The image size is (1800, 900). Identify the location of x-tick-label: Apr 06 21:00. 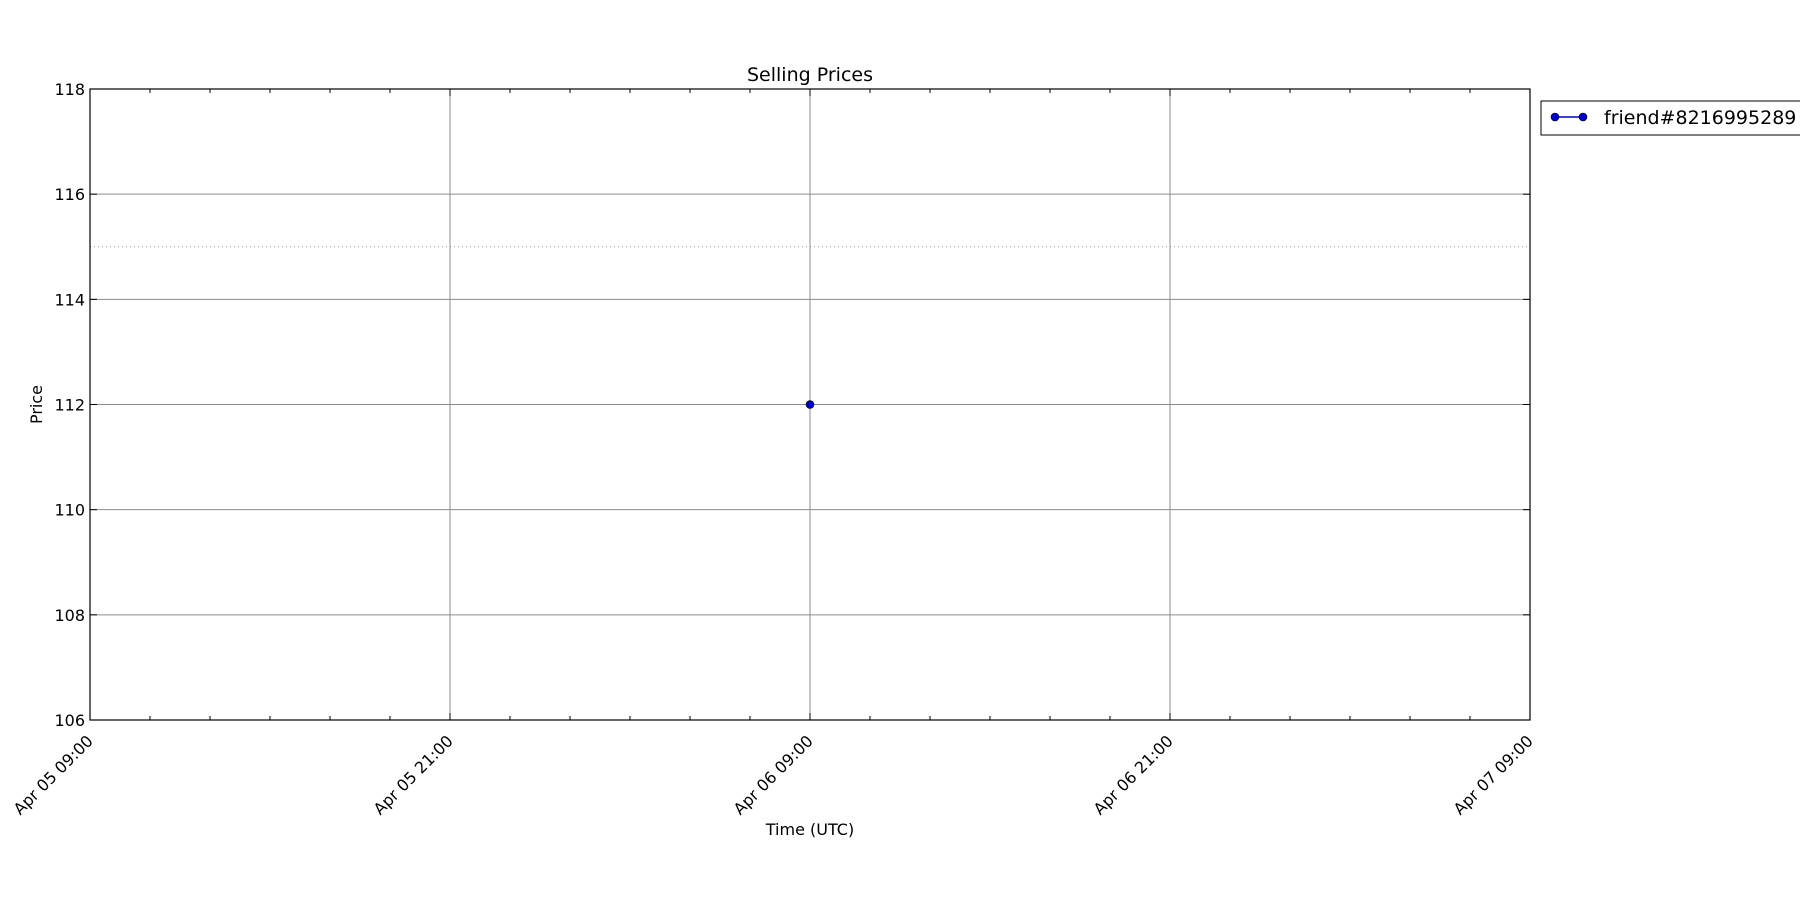
(1133, 774).